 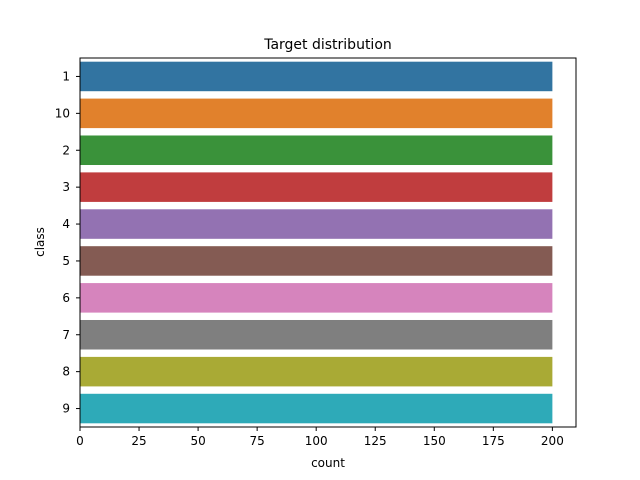 I want to click on x-tick-label: 25, so click(x=138, y=441).